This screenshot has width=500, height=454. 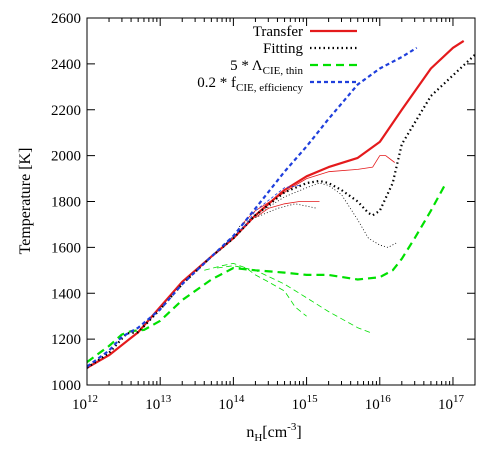 I want to click on x-tick-label: 1017, so click(x=451, y=403).